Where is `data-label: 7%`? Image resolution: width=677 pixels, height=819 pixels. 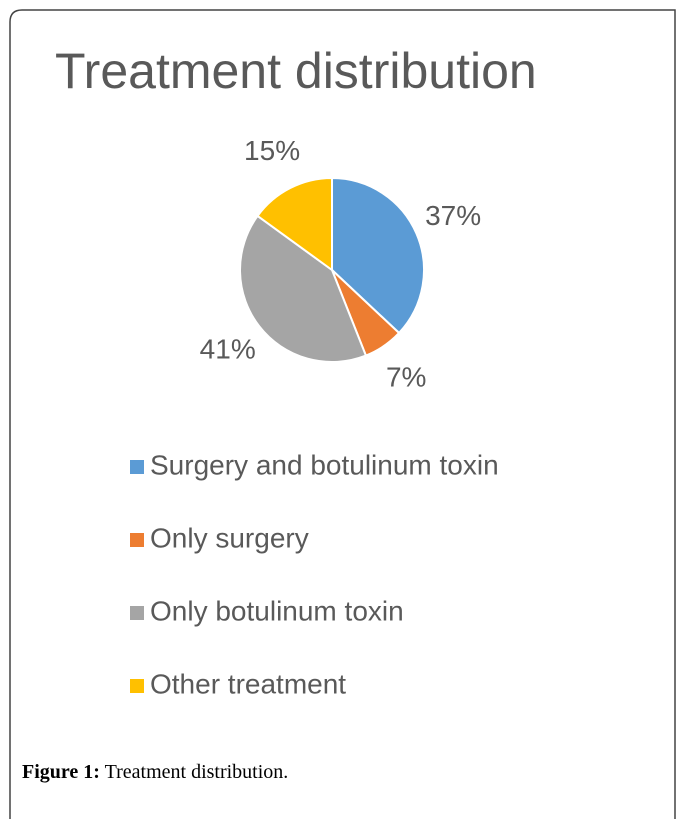 data-label: 7% is located at coordinates (406, 377).